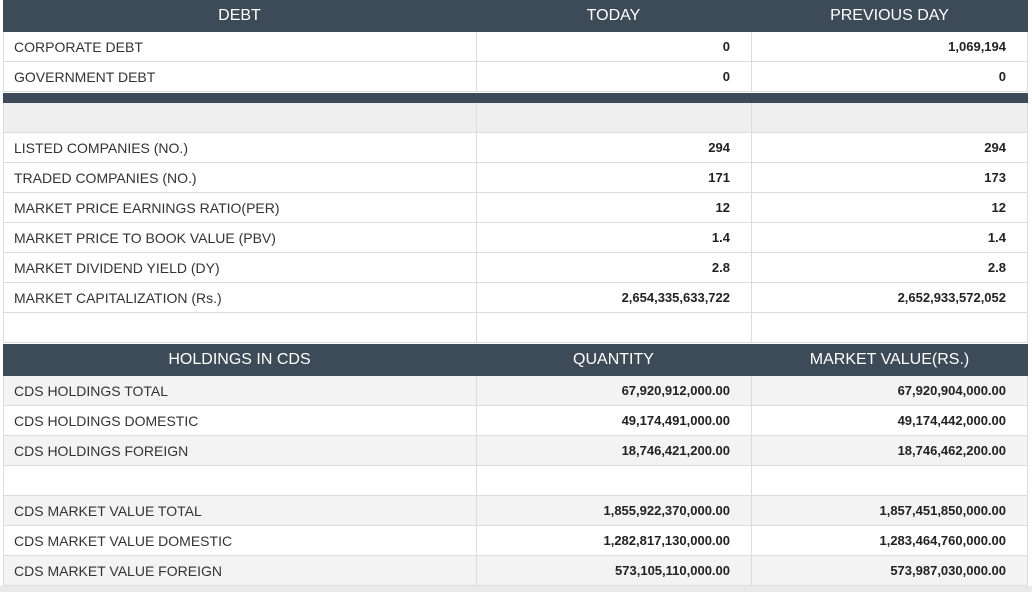  I want to click on row-market-value, so click(889, 481).